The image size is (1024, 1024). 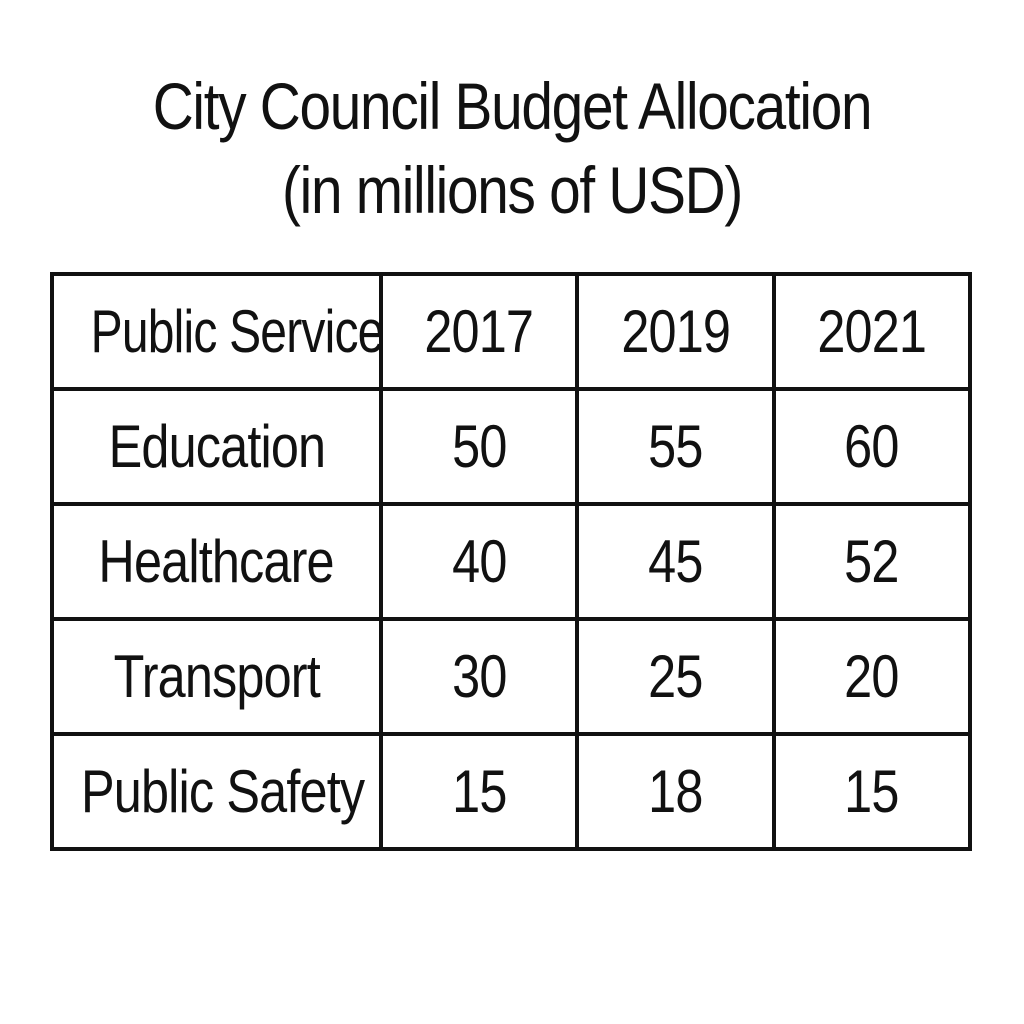 I want to click on column-header-label: 2017, so click(x=479, y=331).